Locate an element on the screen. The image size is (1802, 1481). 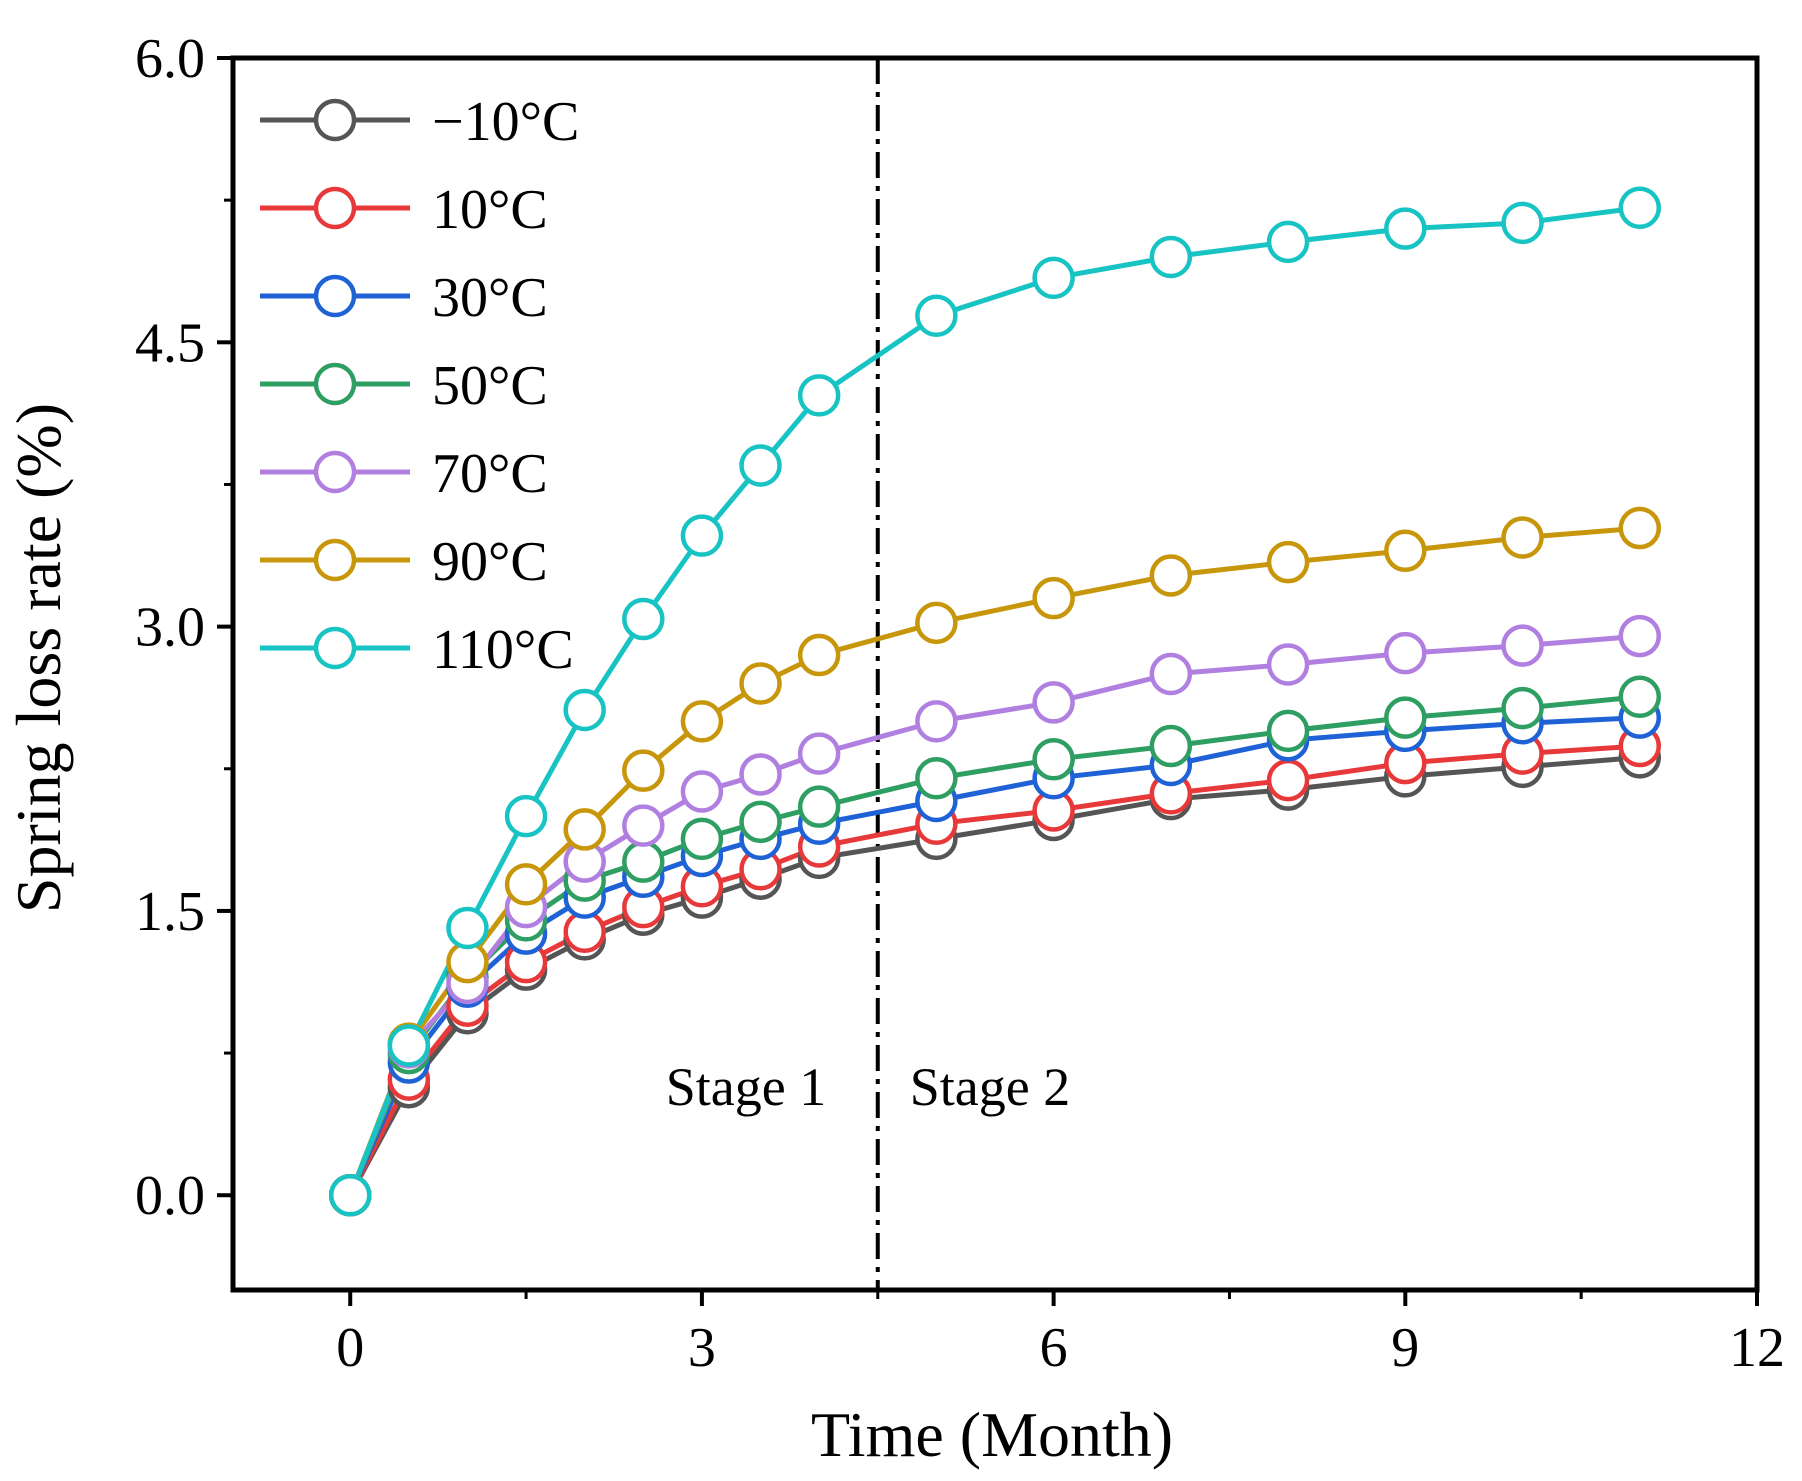
y-axis-title: Spring loss rate (%) is located at coordinates (38, 658).